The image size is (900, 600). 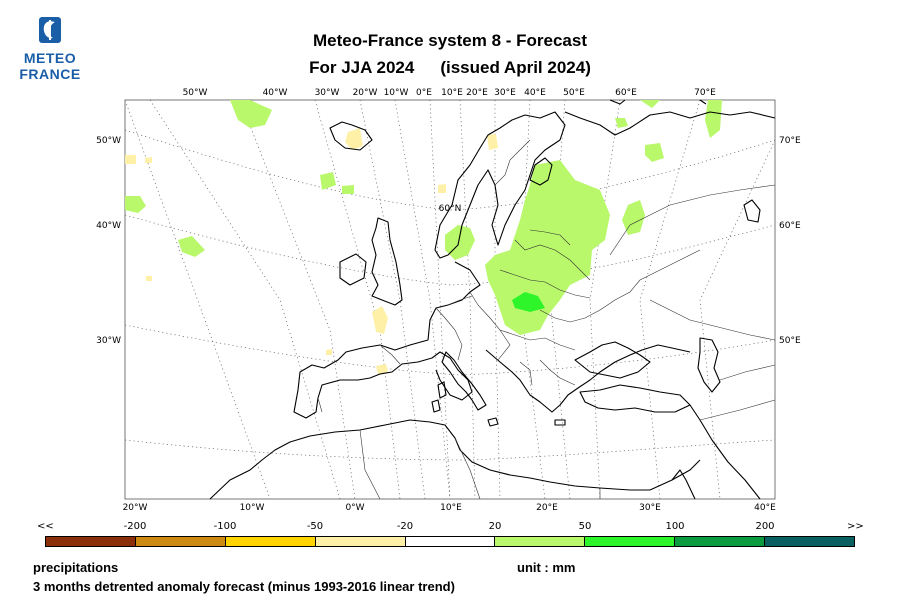 What do you see at coordinates (351, 136) in the screenshot?
I see `iceland` at bounding box center [351, 136].